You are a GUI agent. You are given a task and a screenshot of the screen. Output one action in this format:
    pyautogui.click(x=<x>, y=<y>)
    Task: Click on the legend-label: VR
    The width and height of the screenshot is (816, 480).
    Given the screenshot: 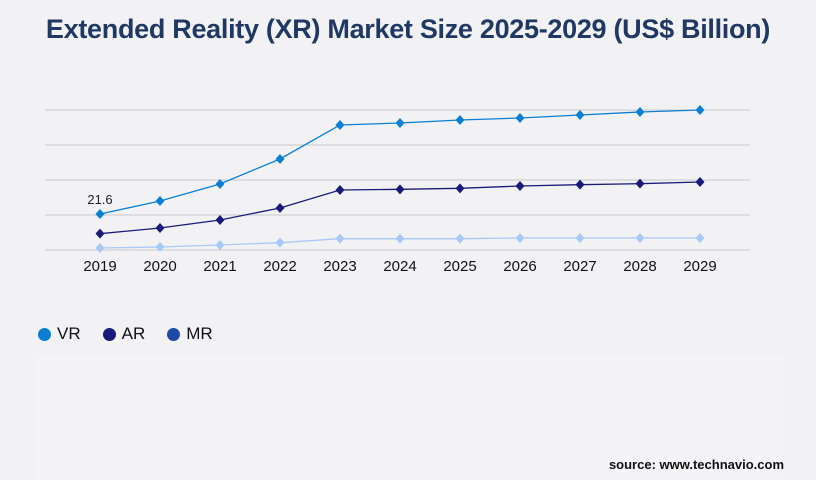 What is the action you would take?
    pyautogui.click(x=69, y=333)
    